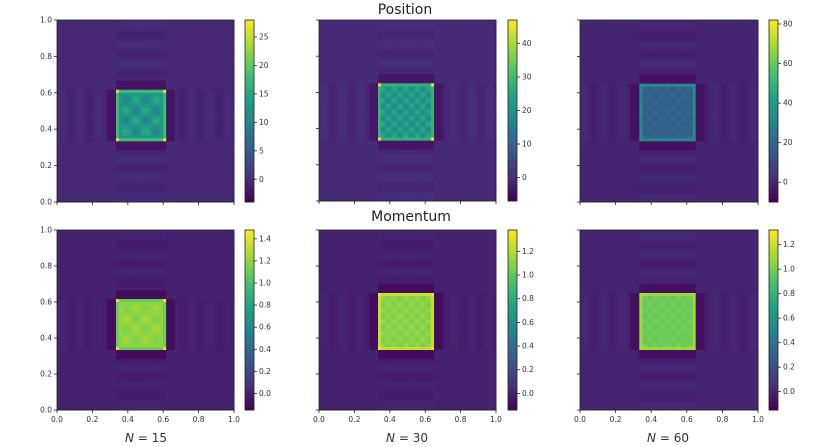 This screenshot has width=831, height=447. What do you see at coordinates (527, 76) in the screenshot?
I see `colorbar-tick-label: 30` at bounding box center [527, 76].